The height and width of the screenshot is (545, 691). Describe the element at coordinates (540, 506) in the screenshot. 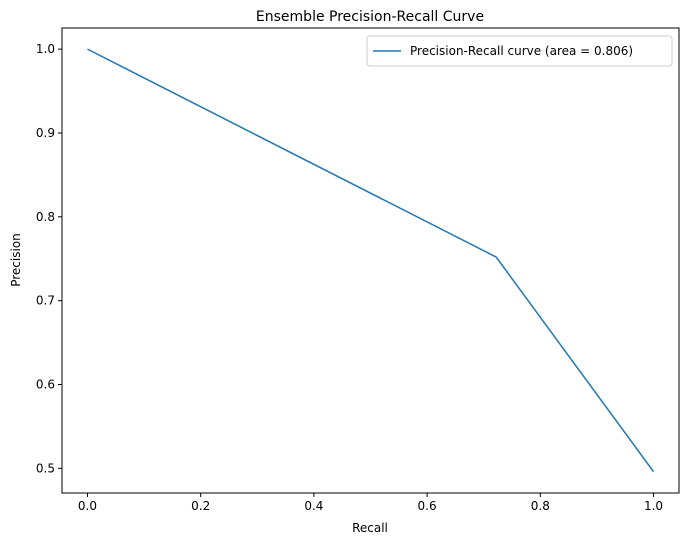

I see `x-tick-label: 0.8` at that location.